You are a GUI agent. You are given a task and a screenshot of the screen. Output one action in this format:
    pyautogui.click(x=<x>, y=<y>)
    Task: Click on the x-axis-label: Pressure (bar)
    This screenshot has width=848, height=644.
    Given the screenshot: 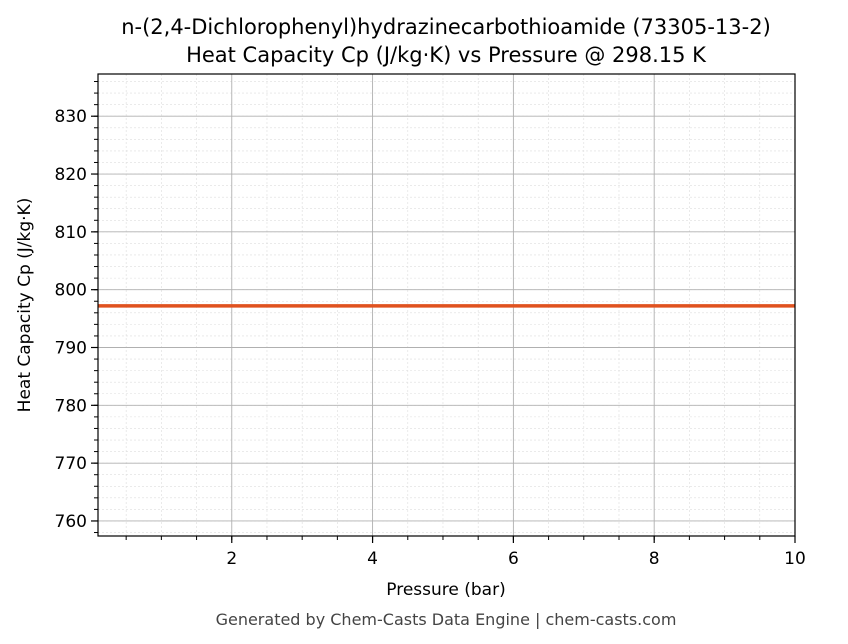 What is the action you would take?
    pyautogui.click(x=445, y=590)
    